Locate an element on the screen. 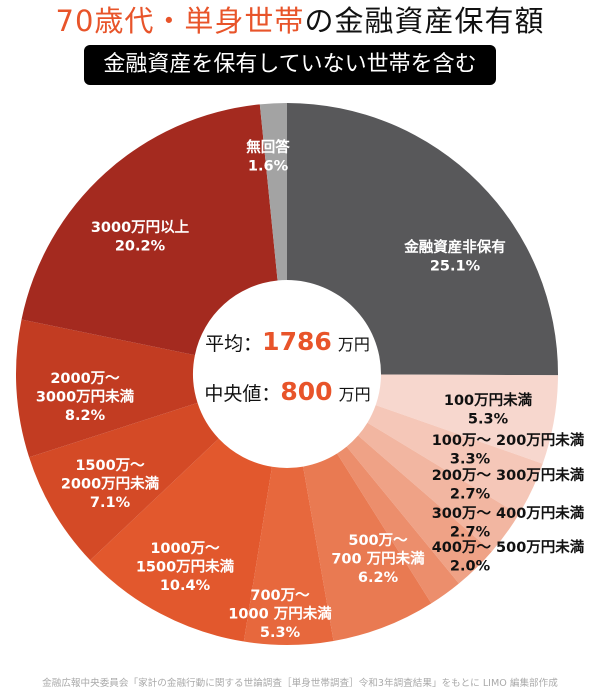  slice-category-label: 1000万〜 is located at coordinates (185, 548).